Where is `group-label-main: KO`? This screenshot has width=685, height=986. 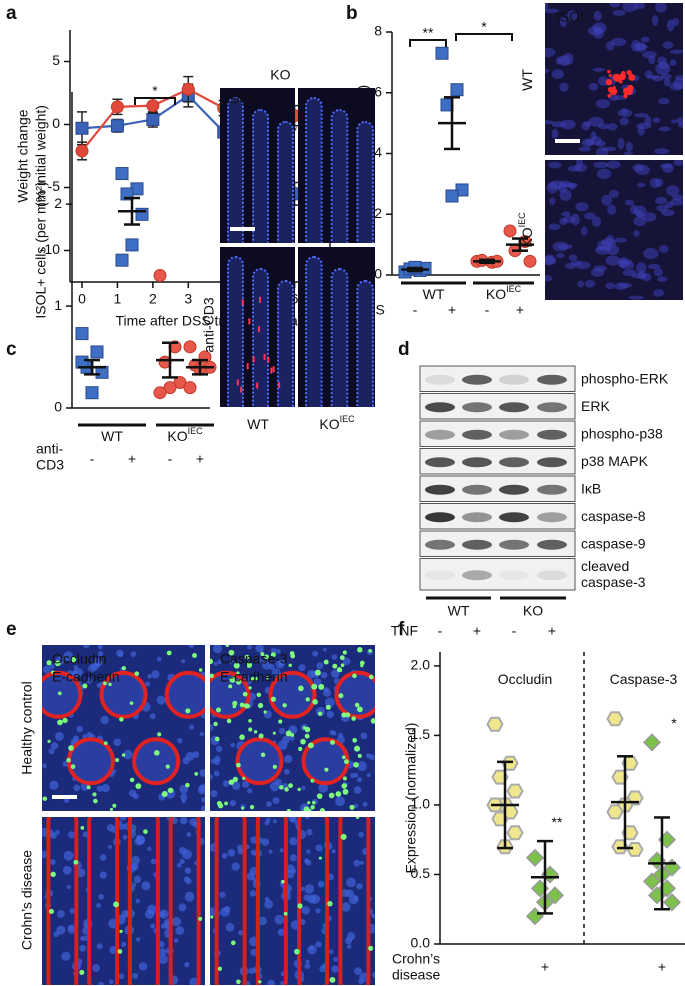 group-label-main: KO is located at coordinates (177, 436).